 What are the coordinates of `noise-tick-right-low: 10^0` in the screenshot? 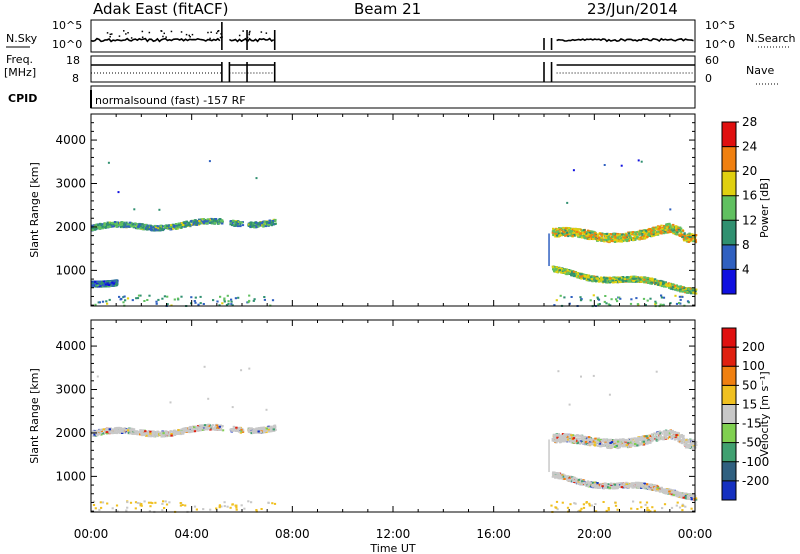 It's located at (720, 44).